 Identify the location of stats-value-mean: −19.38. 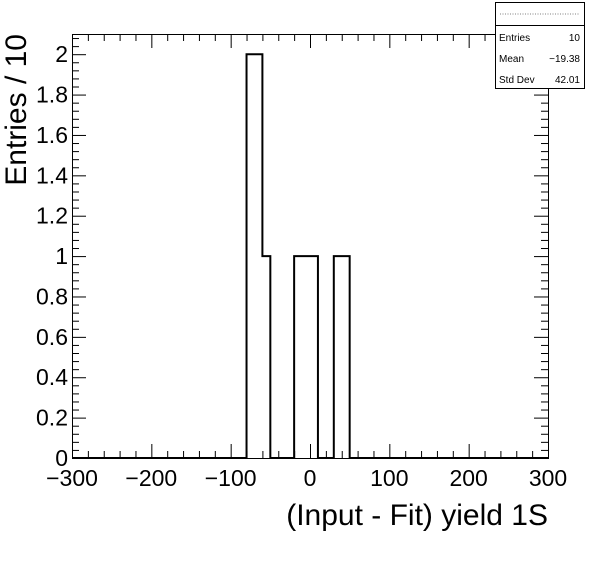
(564, 59).